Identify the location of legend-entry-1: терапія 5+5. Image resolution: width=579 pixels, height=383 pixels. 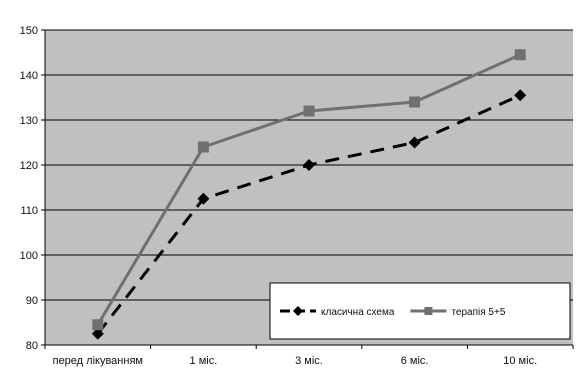
(458, 312).